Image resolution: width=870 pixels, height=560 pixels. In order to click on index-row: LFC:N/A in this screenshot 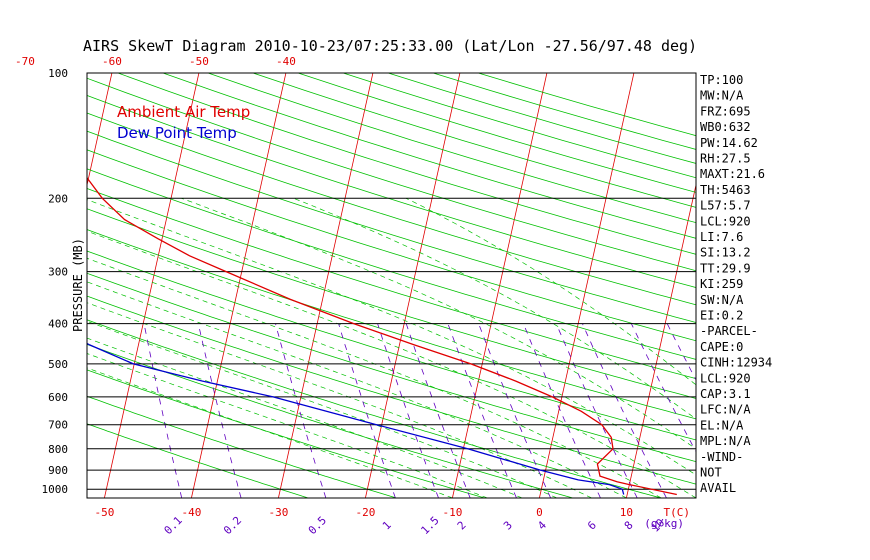, I will do `click(725, 410)`.